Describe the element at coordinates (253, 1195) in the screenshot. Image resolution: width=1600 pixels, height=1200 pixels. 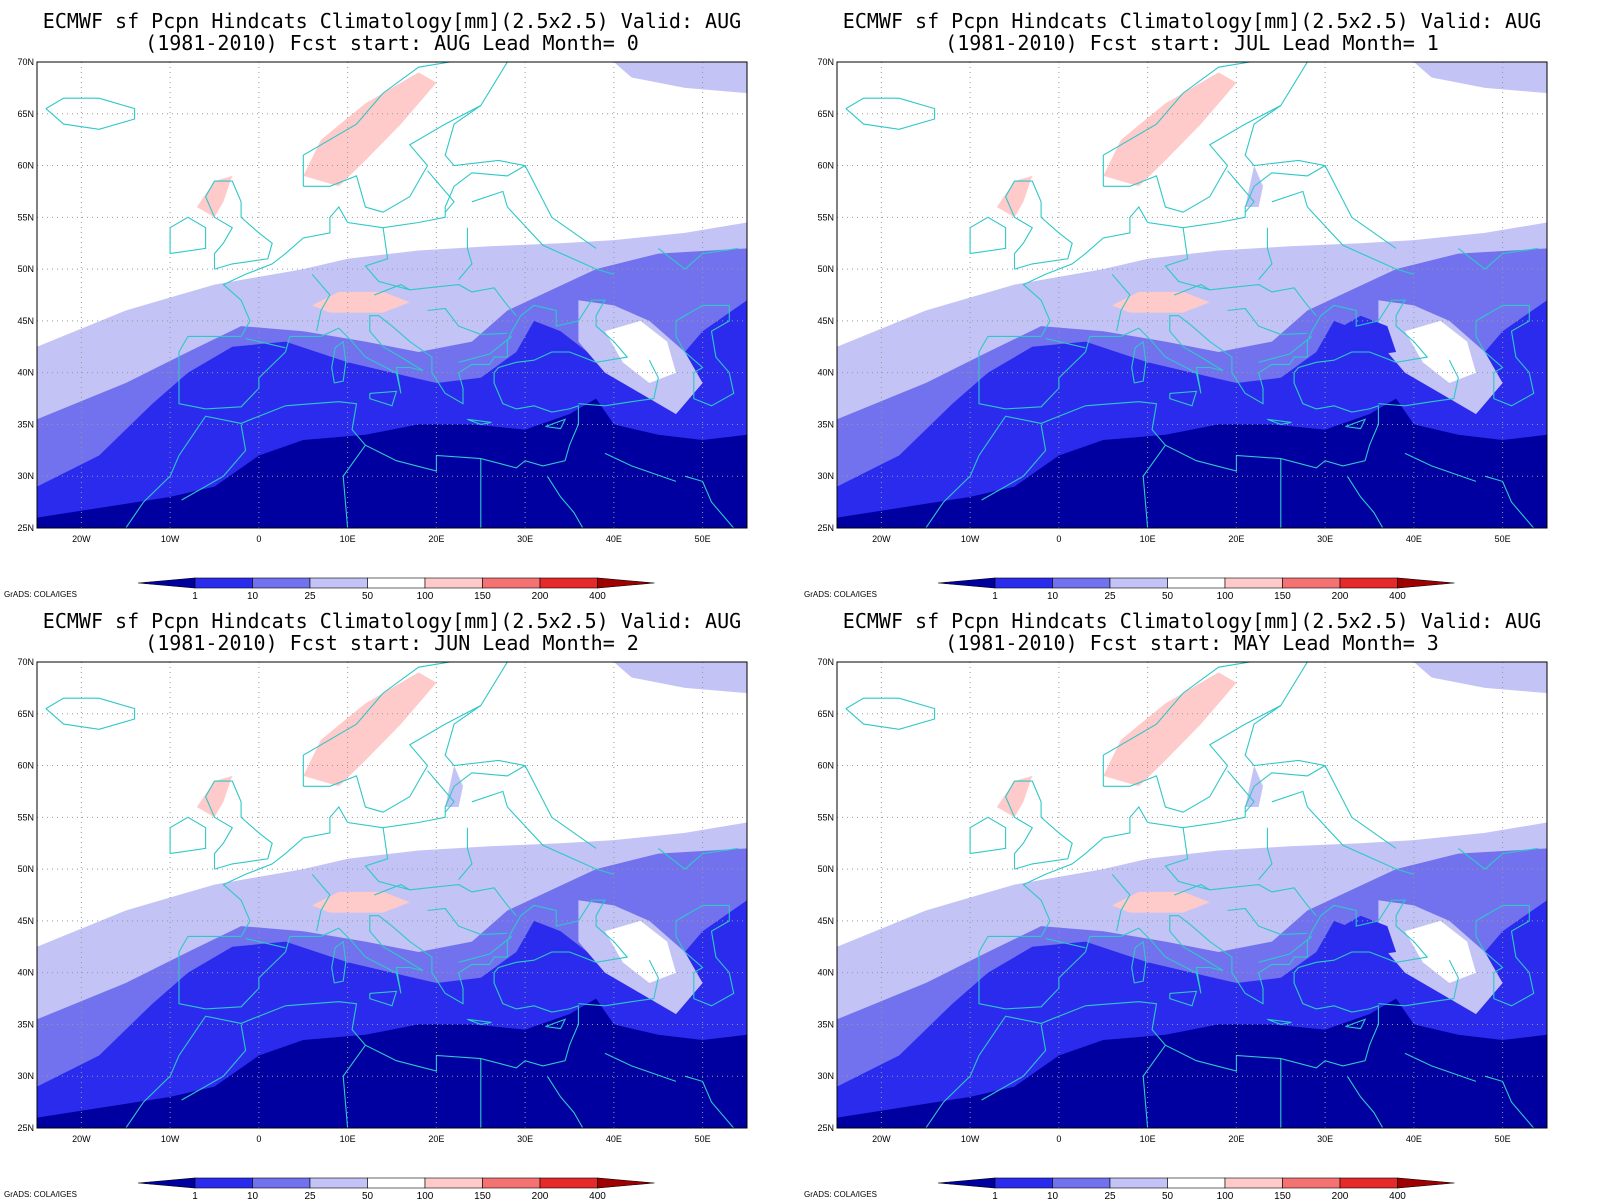
I see `colorbar-label: 10` at that location.